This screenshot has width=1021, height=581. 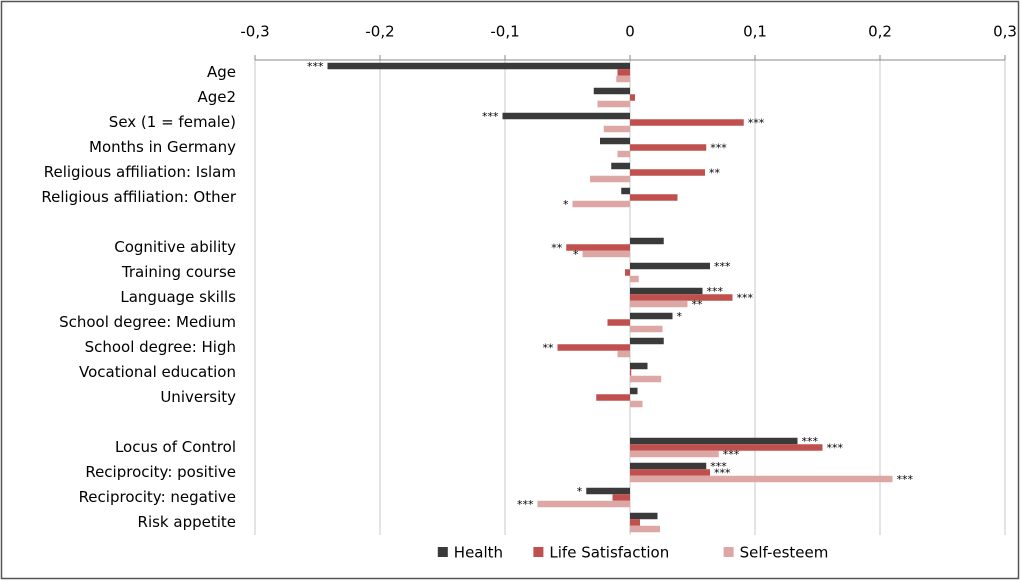 I want to click on y-tick-label: School degree: High, so click(x=160, y=347).